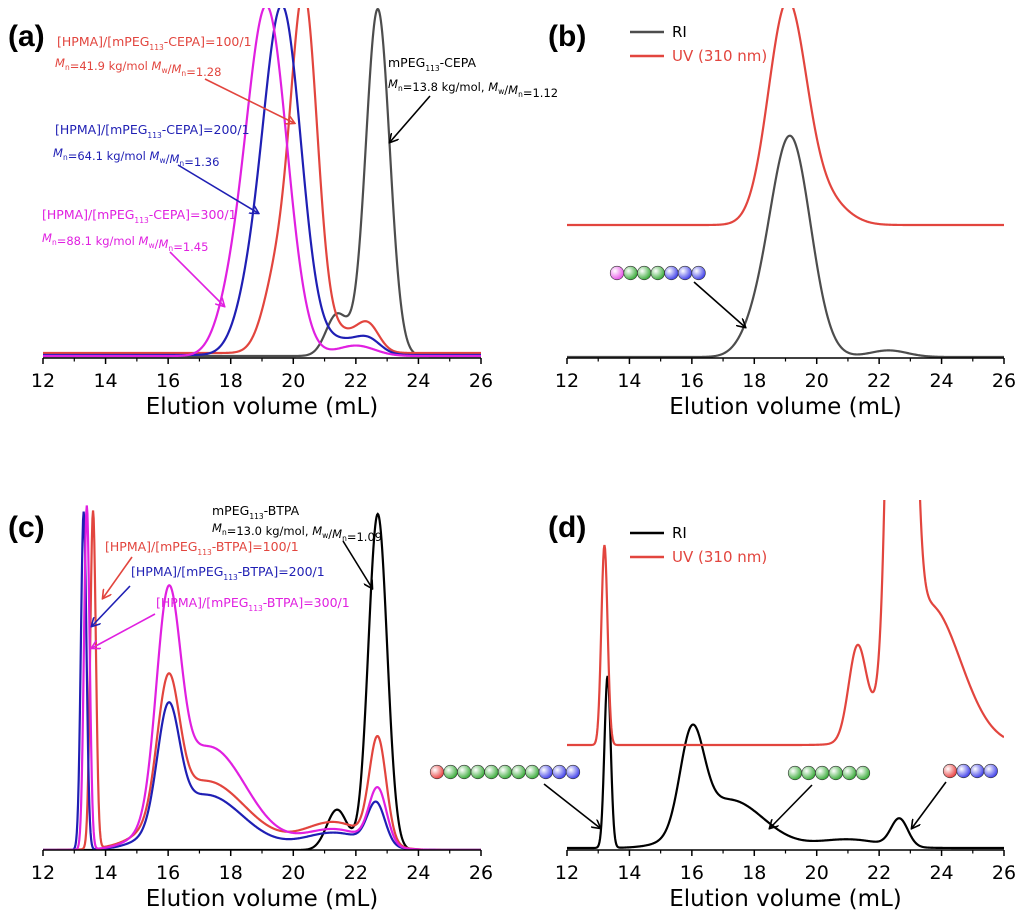  I want to click on panel-label: (d), so click(567, 527).